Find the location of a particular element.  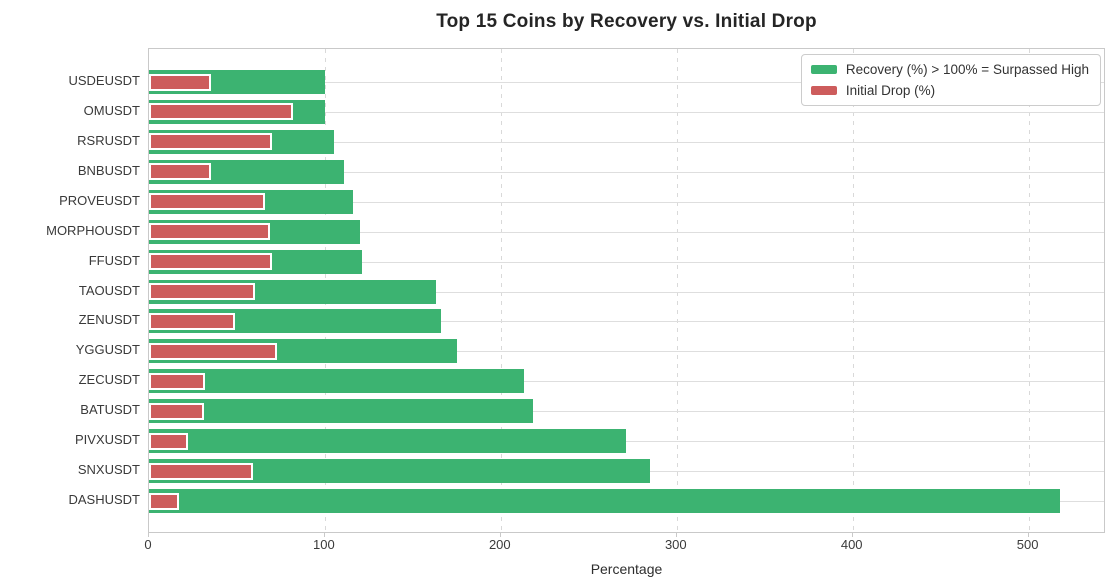

y-tick-label: OMUSDT is located at coordinates (111, 110).